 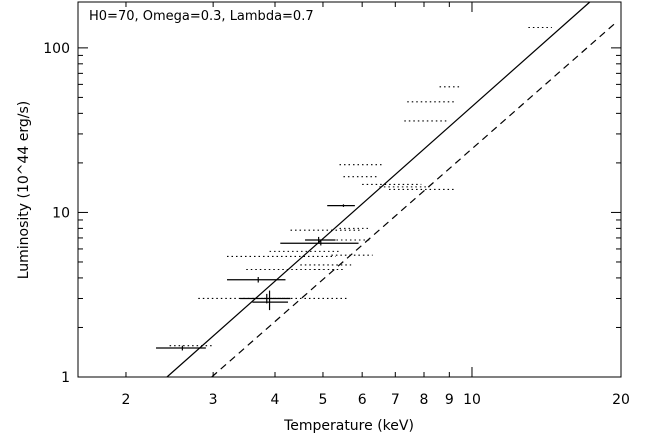 I want to click on x-tick-label: 9, so click(x=449, y=400).